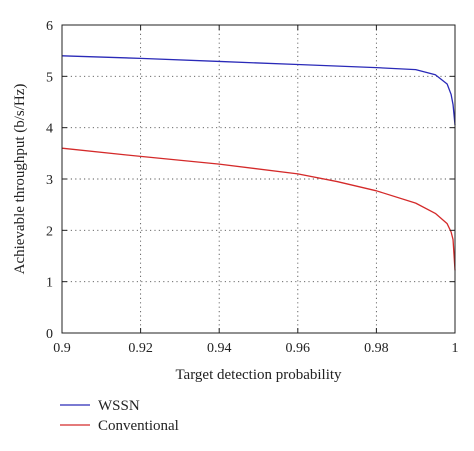  What do you see at coordinates (49, 283) in the screenshot?
I see `y-tick-label: 1` at bounding box center [49, 283].